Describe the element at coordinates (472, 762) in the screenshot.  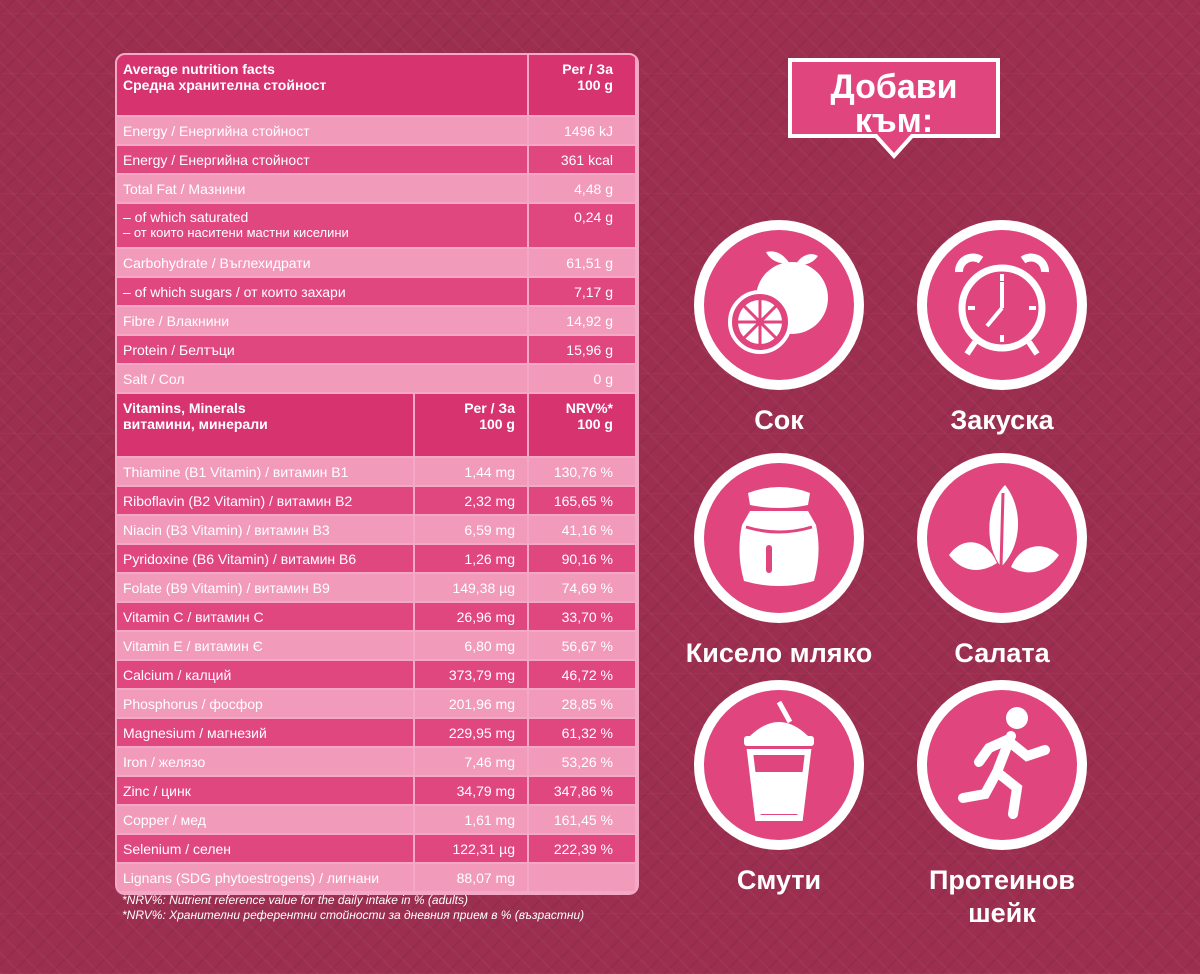
I see `vitamin-value: 7,46 mg` at that location.